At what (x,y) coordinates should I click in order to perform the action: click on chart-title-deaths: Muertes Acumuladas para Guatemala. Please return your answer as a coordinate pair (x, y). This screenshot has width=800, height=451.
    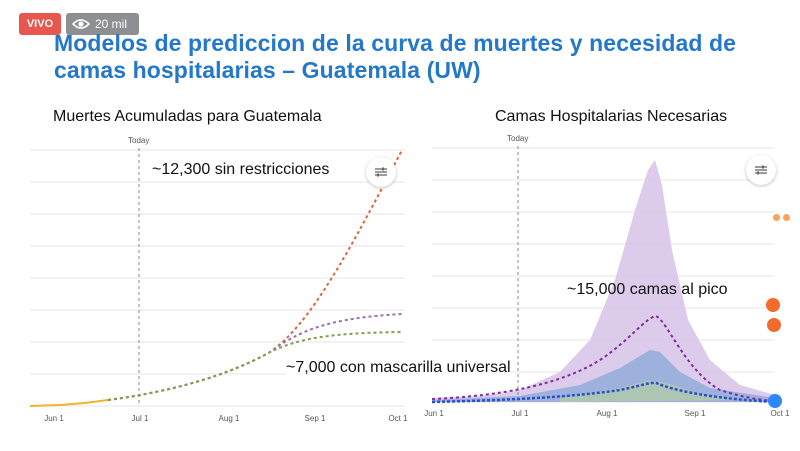
    Looking at the image, I should click on (187, 116).